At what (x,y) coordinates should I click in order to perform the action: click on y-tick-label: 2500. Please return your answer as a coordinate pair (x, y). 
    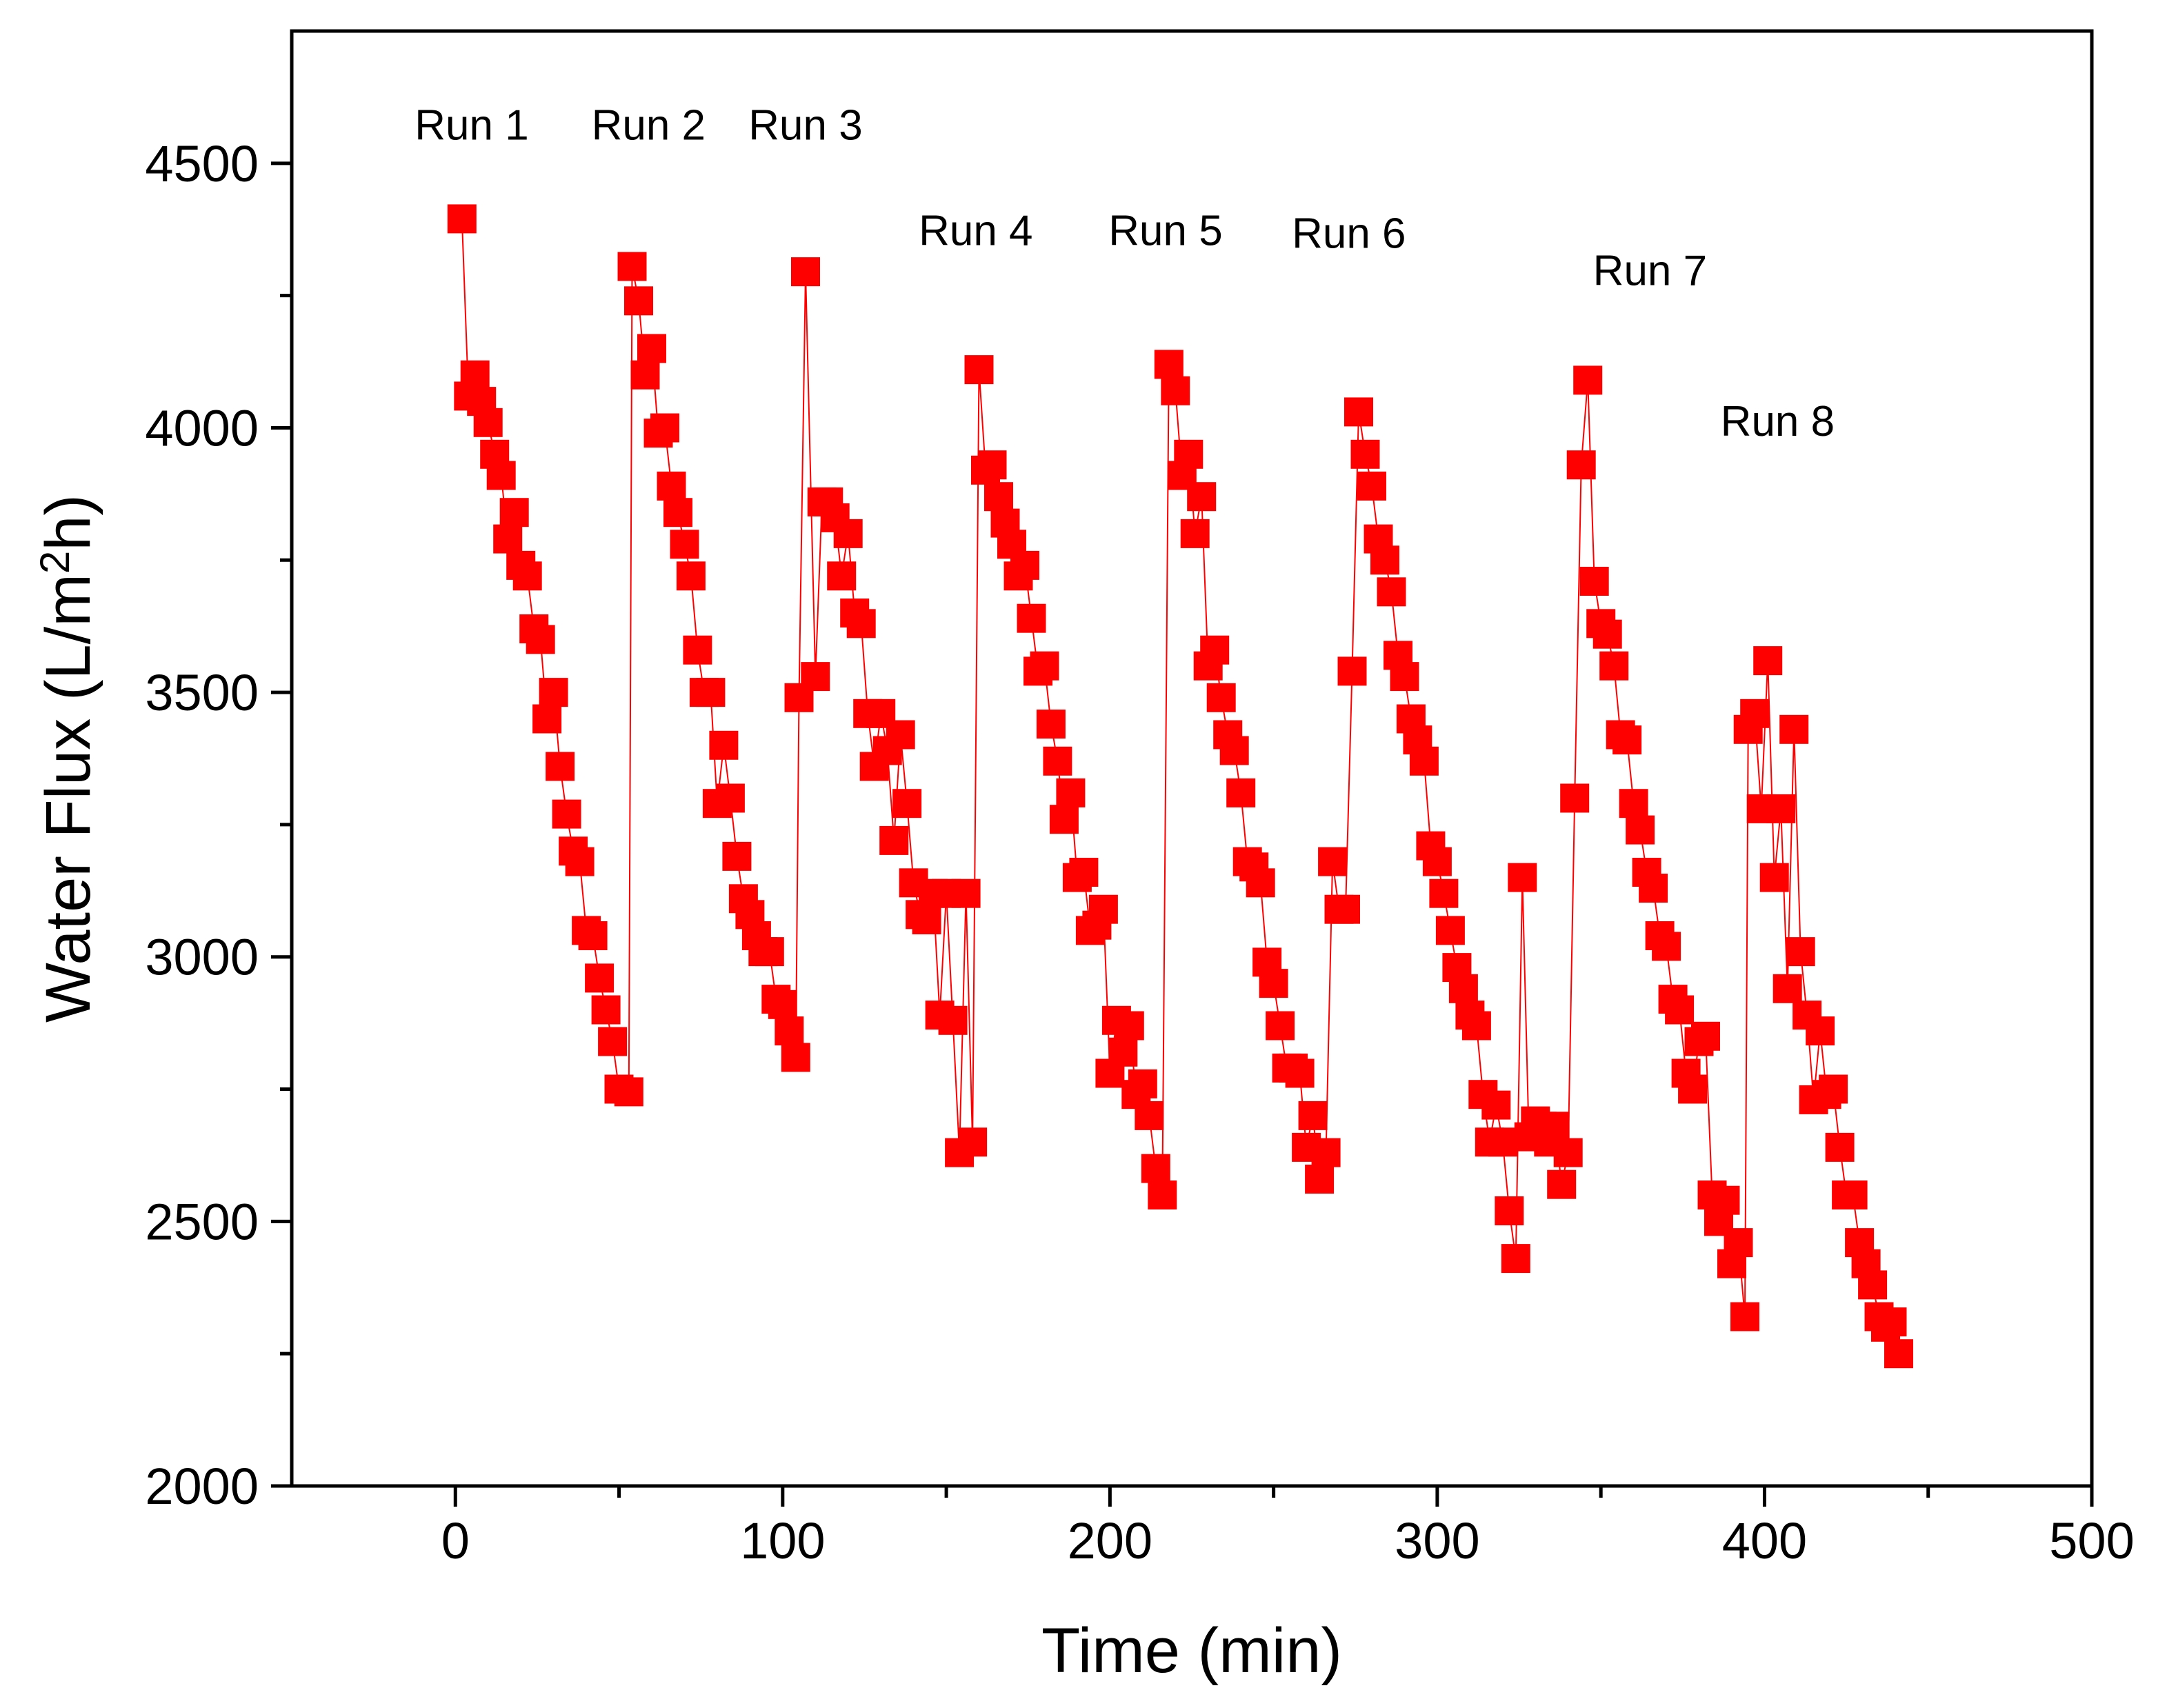
    Looking at the image, I should click on (202, 1221).